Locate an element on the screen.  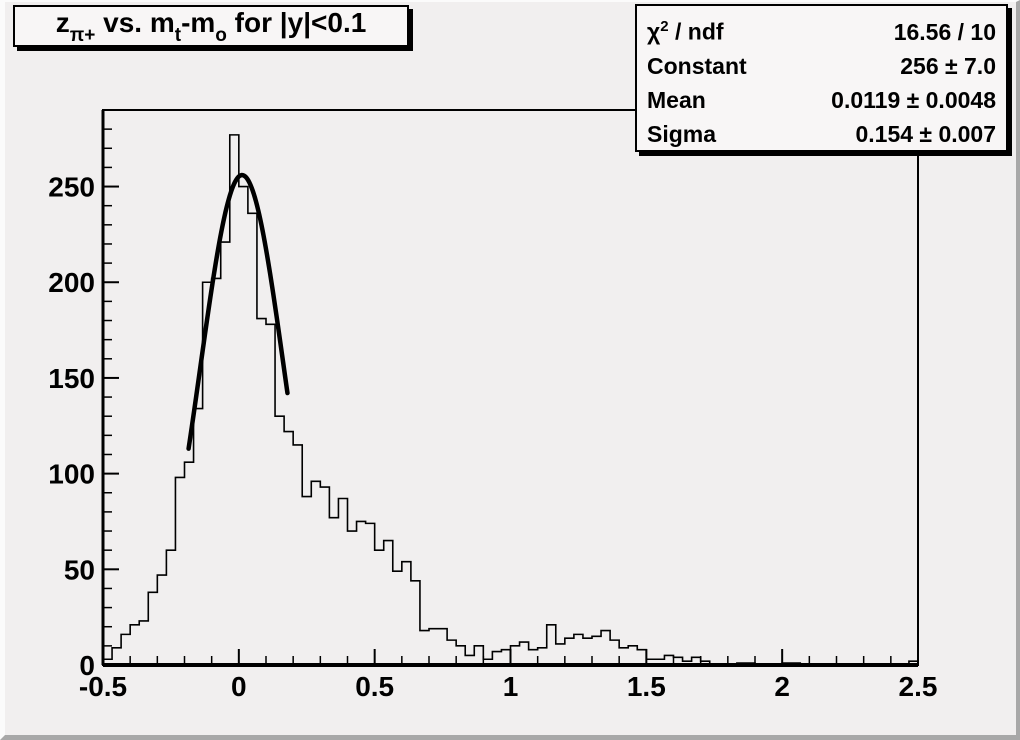
y-tick-label: 50 is located at coordinates (79, 569).